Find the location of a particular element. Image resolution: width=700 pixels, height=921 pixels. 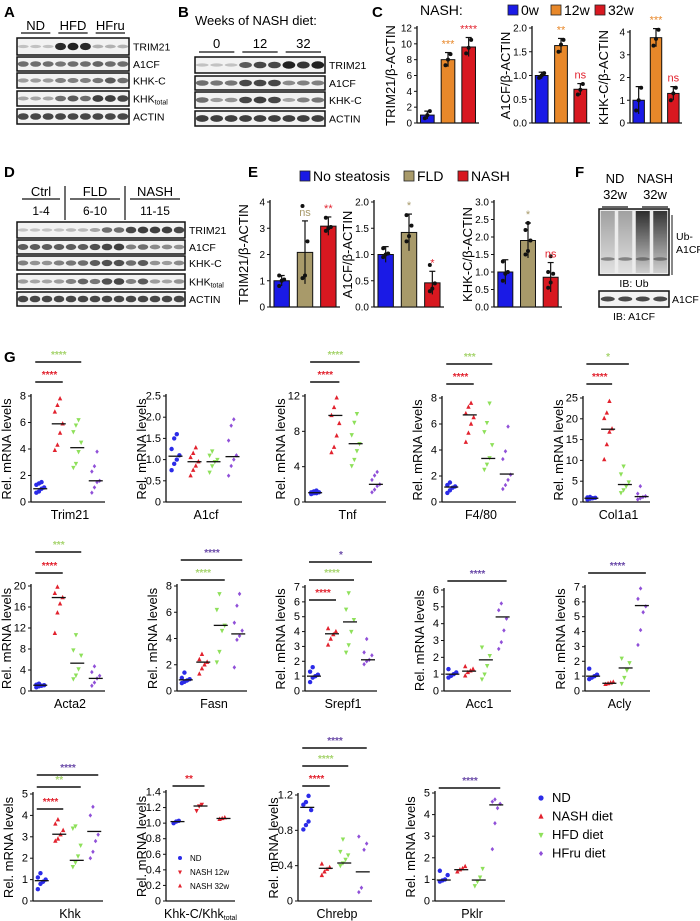

y-tick-label: 6 is located at coordinates (436, 591).